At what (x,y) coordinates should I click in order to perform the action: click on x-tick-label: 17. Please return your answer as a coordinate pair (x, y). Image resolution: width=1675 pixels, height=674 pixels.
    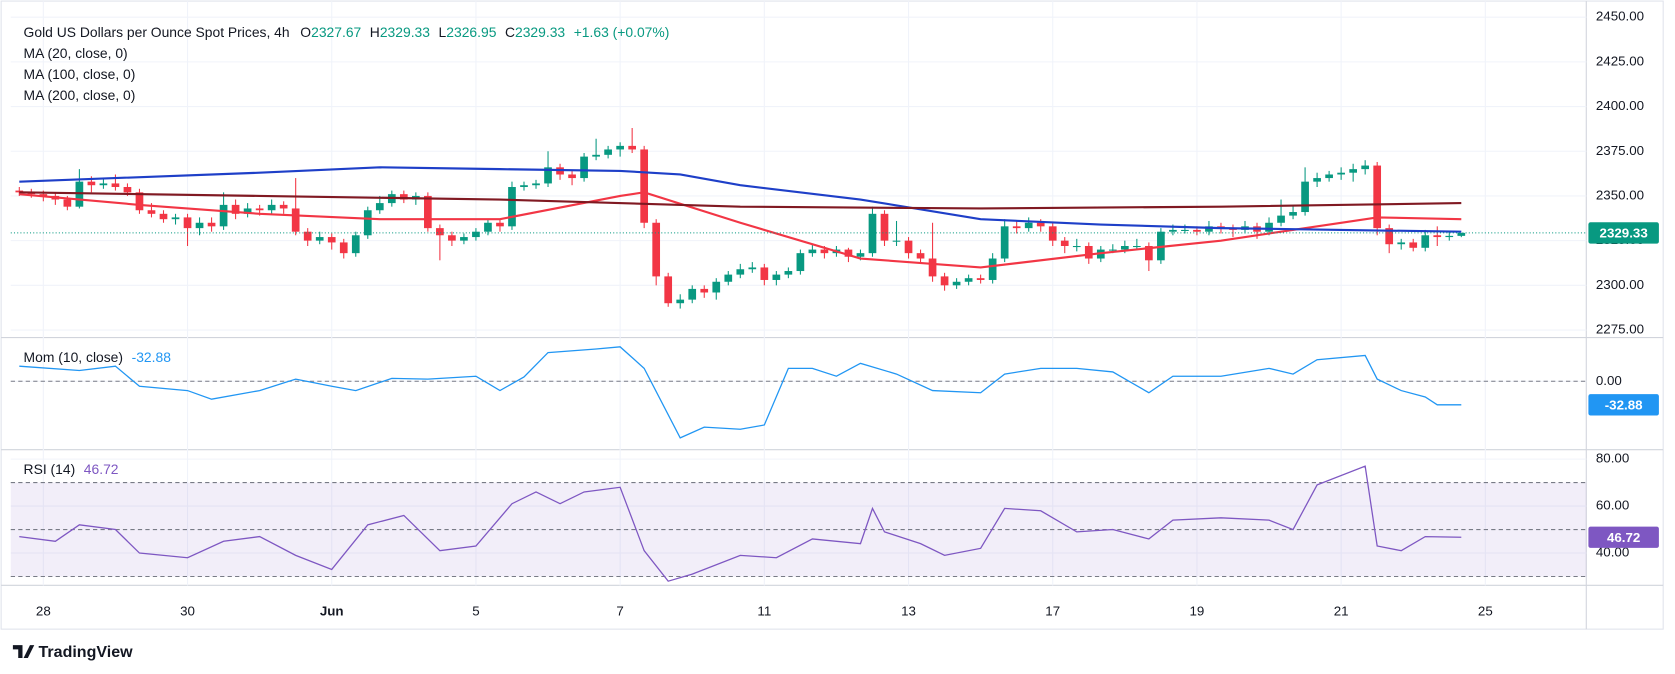
    Looking at the image, I should click on (1052, 611).